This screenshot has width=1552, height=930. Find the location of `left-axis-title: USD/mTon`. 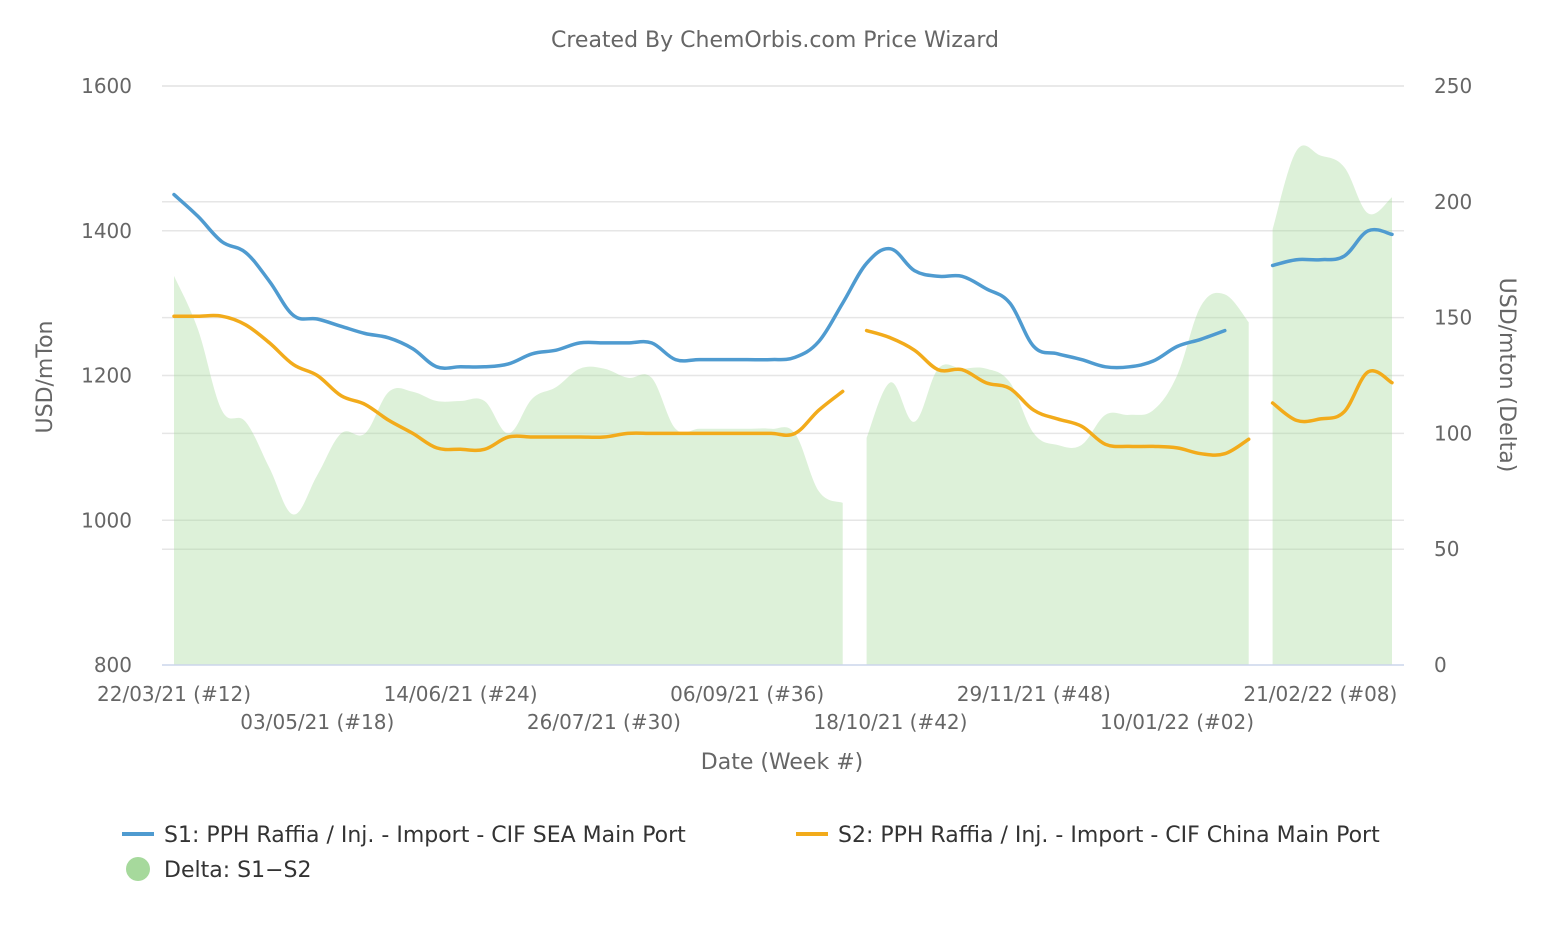

left-axis-title: USD/mTon is located at coordinates (45, 377).